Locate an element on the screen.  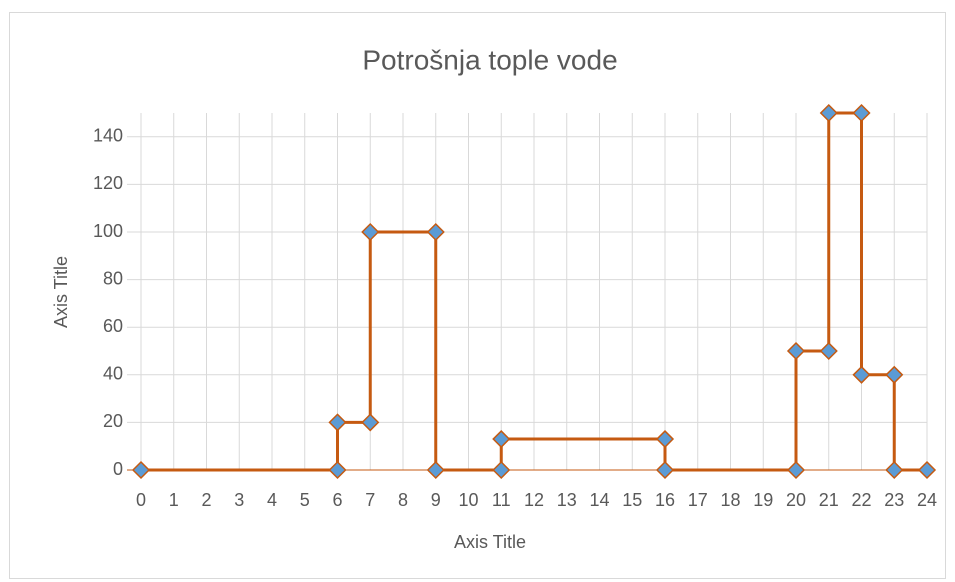
x-tick-label: 17 is located at coordinates (698, 500).